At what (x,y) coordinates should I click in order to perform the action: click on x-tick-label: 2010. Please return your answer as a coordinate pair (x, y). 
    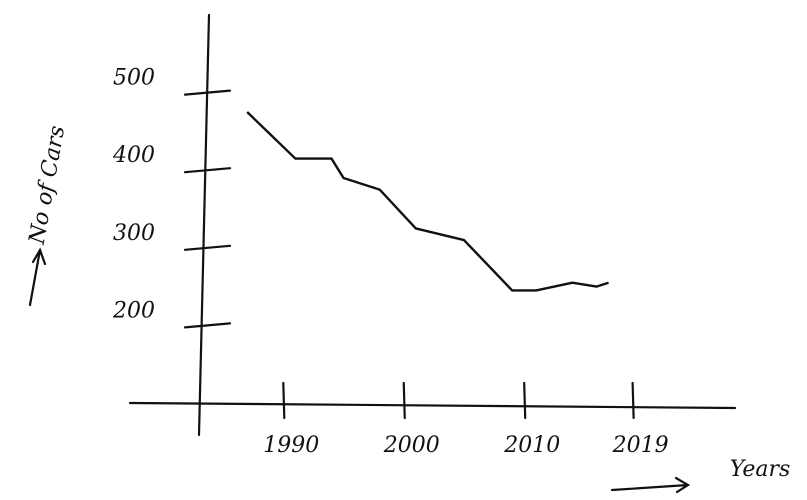
    Looking at the image, I should click on (531, 445).